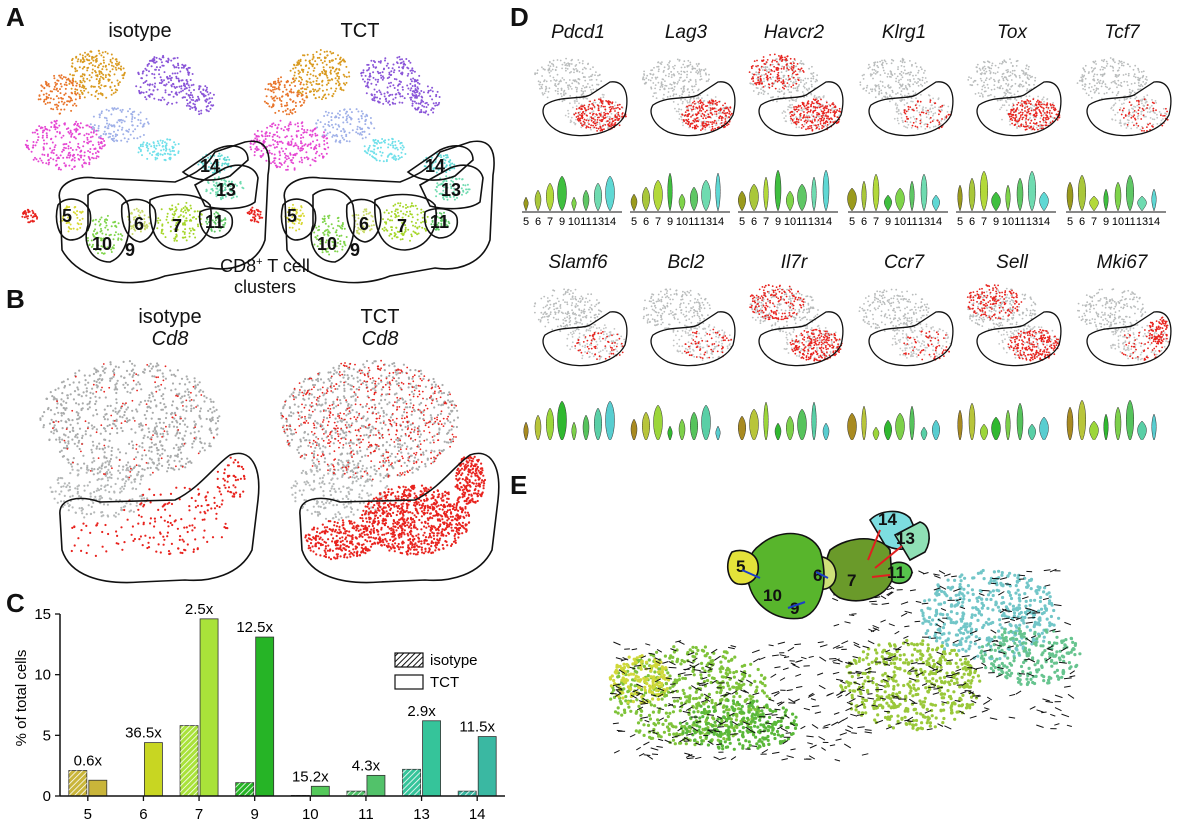 This screenshot has width=1200, height=826. Describe the element at coordinates (265, 276) in the screenshot. I see `cd8-cluster-annotation: CD8+ T cell clusters` at that location.